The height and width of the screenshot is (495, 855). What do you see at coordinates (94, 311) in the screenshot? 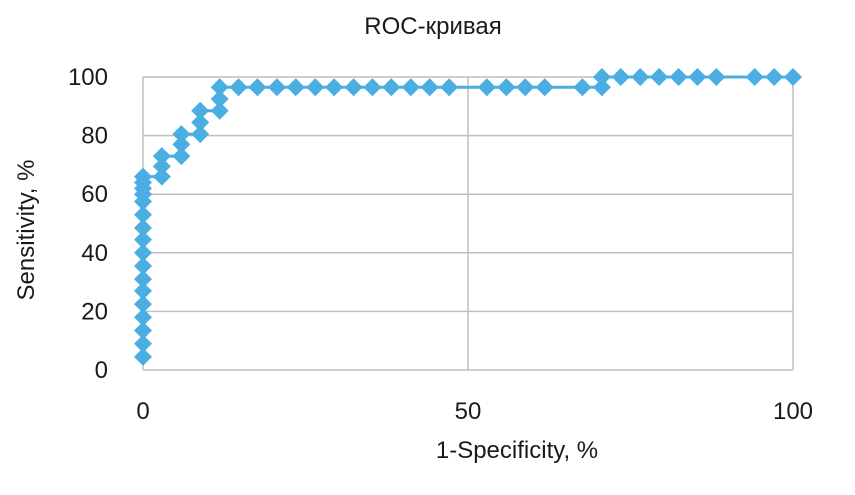
I see `y-tick-label: 20` at bounding box center [94, 311].